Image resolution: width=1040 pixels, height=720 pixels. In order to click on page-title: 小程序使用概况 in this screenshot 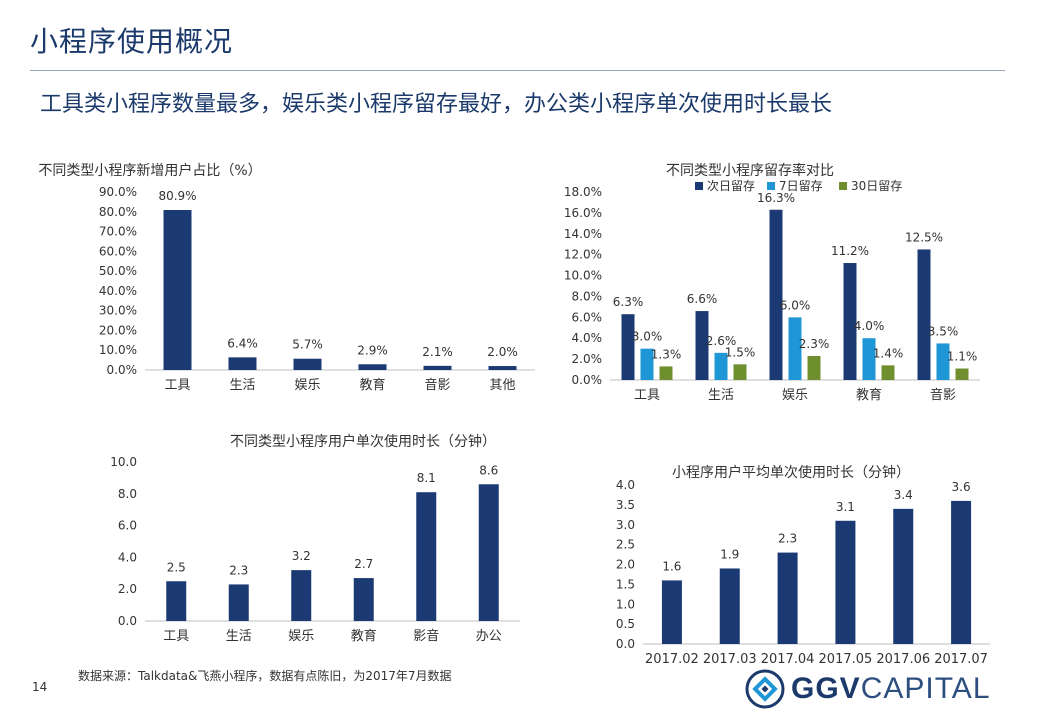, I will do `click(132, 41)`.